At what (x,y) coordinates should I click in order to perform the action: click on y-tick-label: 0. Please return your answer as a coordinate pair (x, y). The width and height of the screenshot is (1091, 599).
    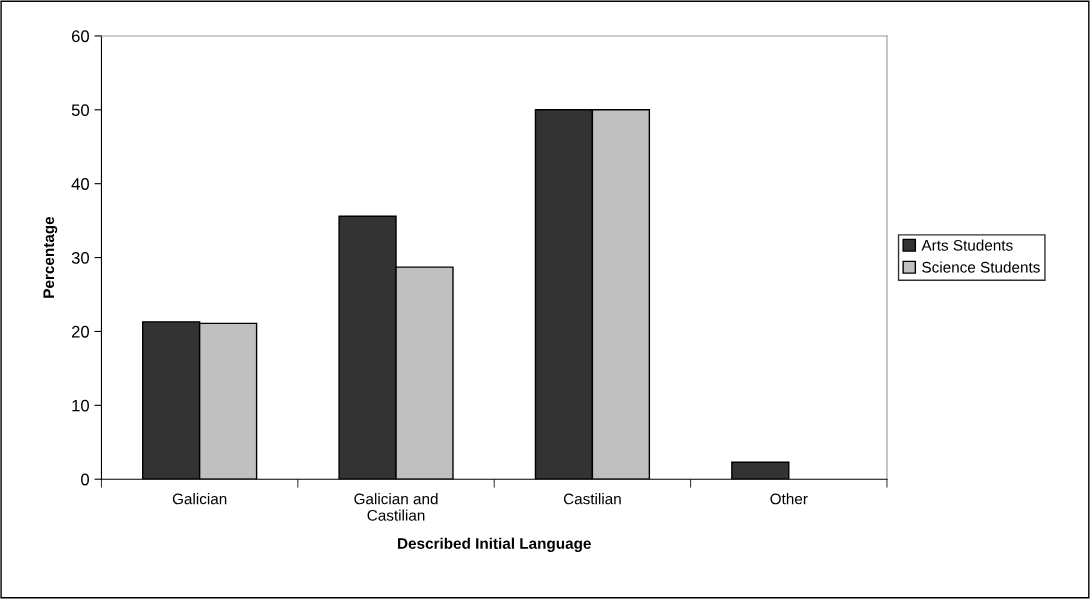
    Looking at the image, I should click on (85, 479).